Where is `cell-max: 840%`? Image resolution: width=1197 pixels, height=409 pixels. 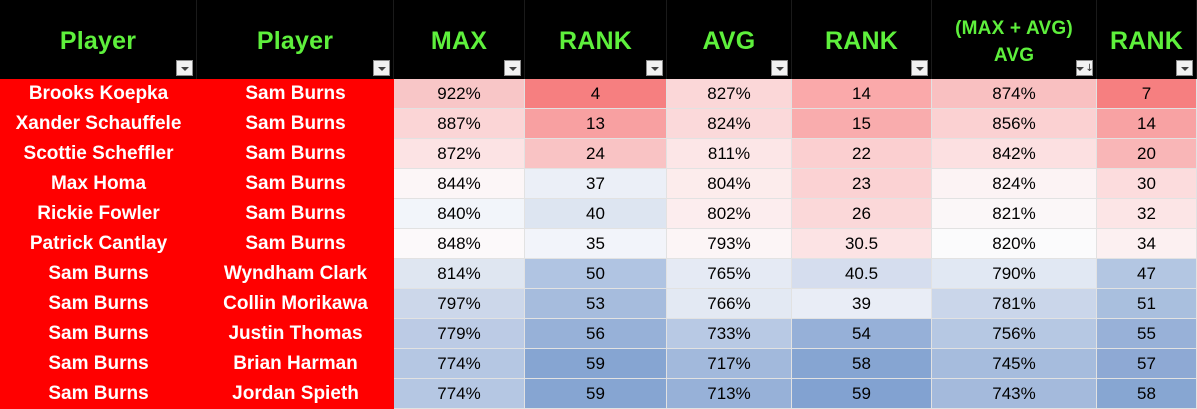
cell-max: 840% is located at coordinates (459, 214).